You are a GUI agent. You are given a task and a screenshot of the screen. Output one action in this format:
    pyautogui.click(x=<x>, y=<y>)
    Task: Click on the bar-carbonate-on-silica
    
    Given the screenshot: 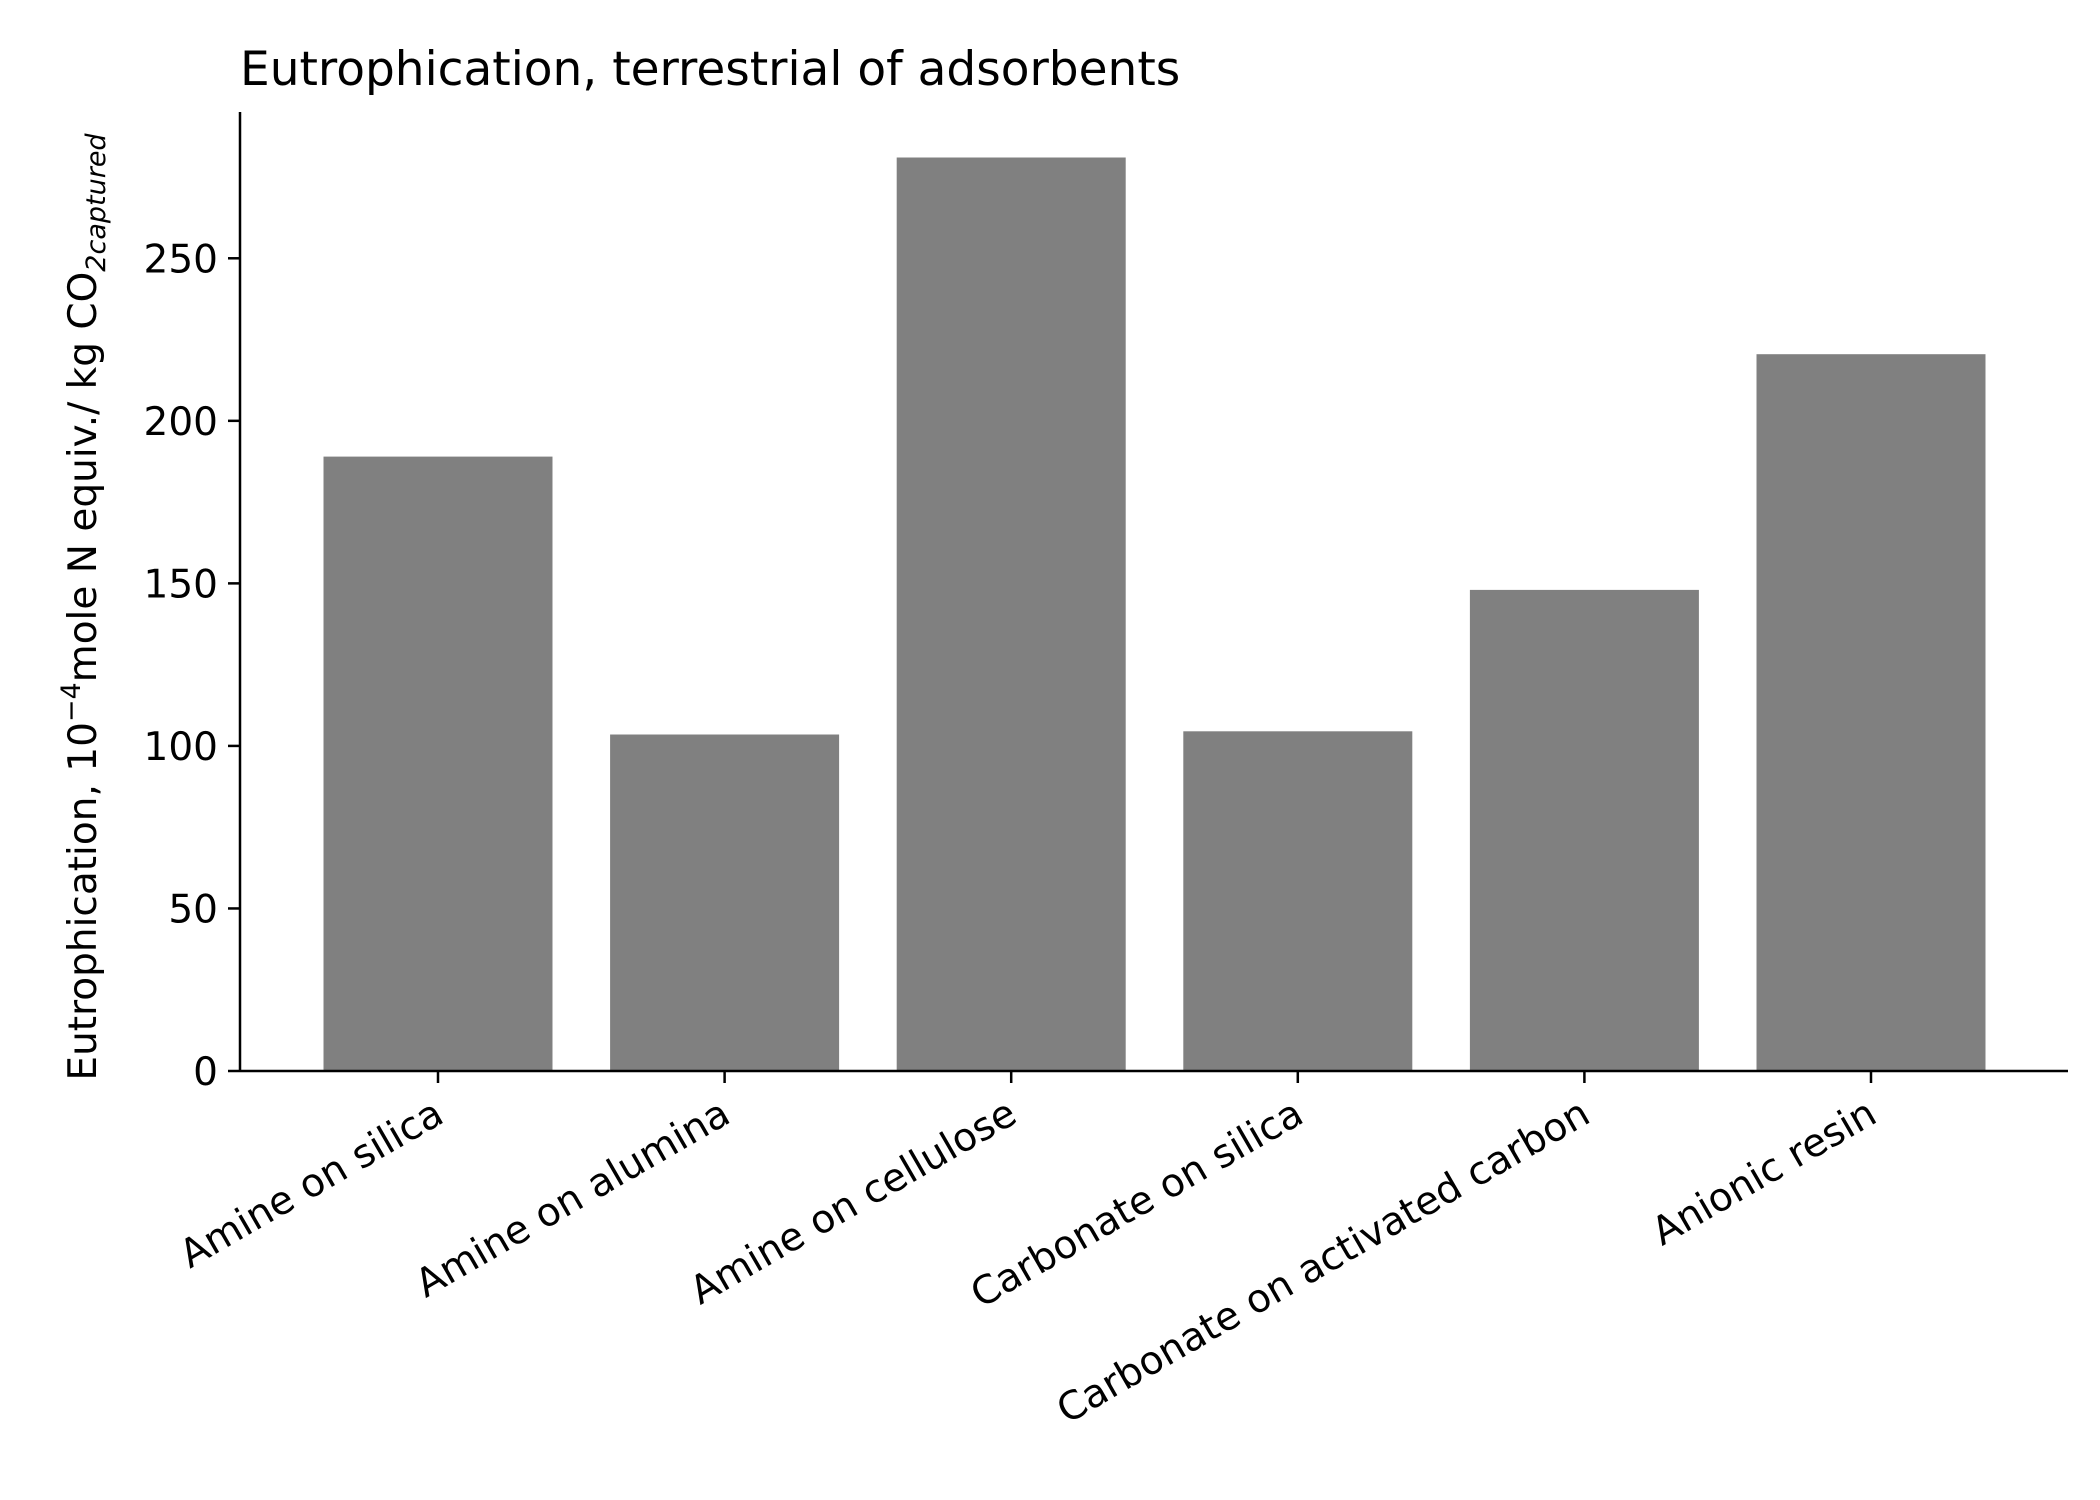 What is the action you would take?
    pyautogui.click(x=1298, y=901)
    